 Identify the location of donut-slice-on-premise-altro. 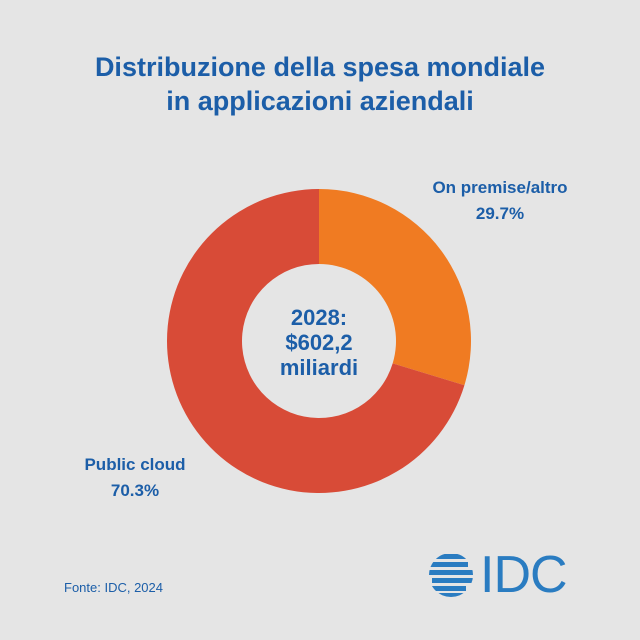
(395, 287).